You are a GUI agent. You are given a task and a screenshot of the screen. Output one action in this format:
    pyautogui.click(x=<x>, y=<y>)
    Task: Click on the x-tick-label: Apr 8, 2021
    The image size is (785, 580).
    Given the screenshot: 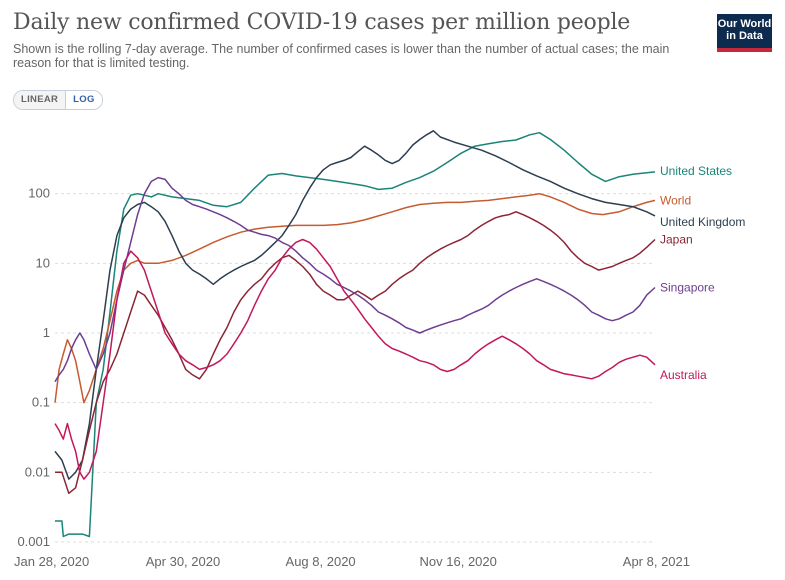 What is the action you would take?
    pyautogui.click(x=656, y=561)
    